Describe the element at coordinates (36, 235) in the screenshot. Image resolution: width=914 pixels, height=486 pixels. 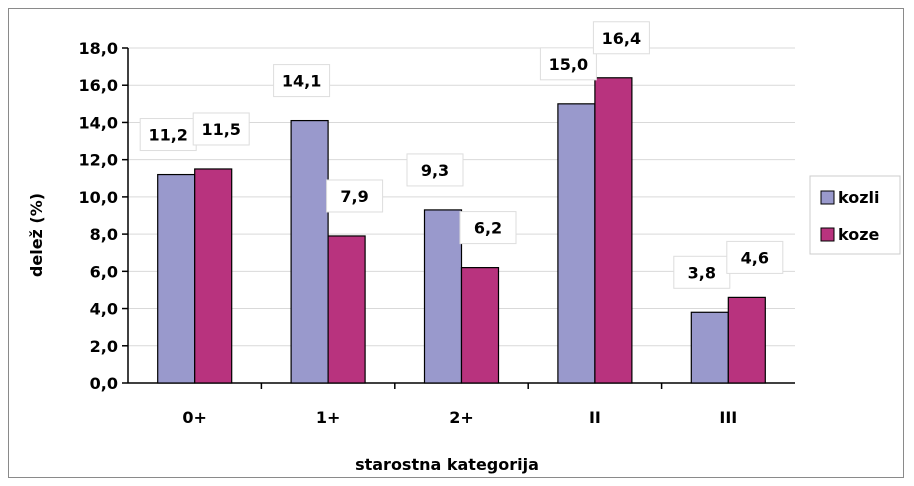
I see `y-axis-title: delež (%)` at that location.